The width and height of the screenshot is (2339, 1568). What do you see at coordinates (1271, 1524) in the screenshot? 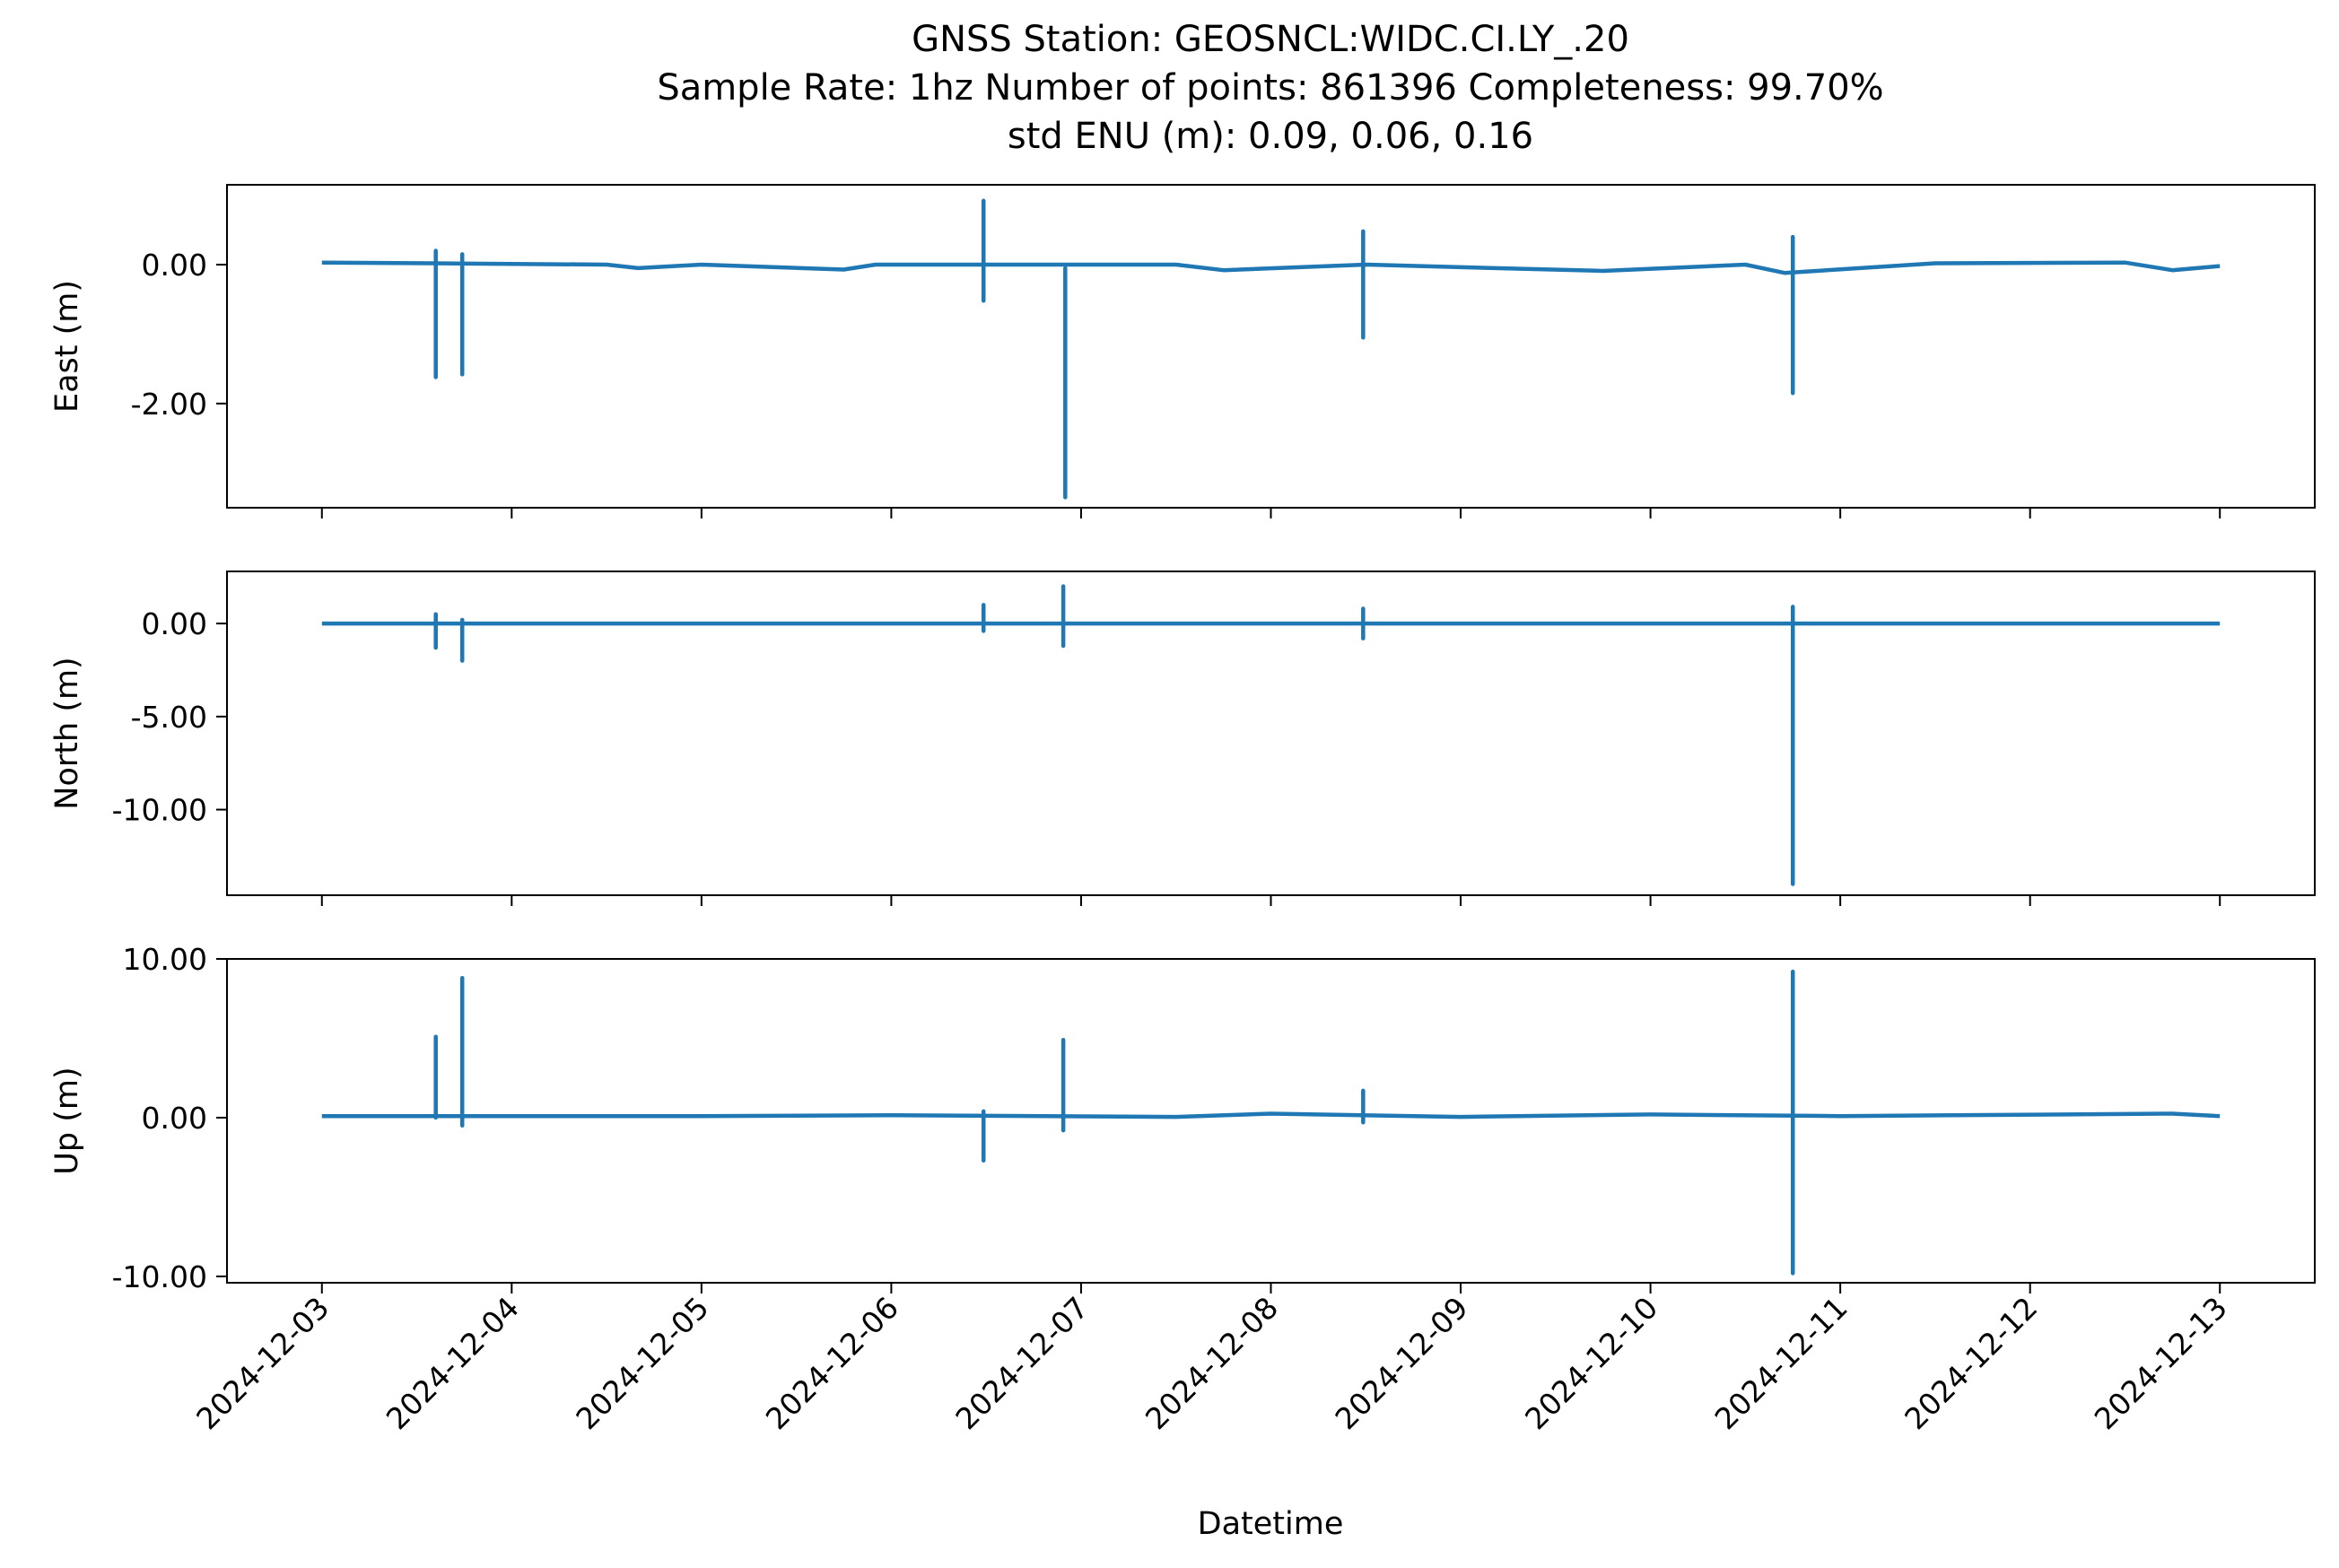
I see `x-axis-label: Datetime` at bounding box center [1271, 1524].